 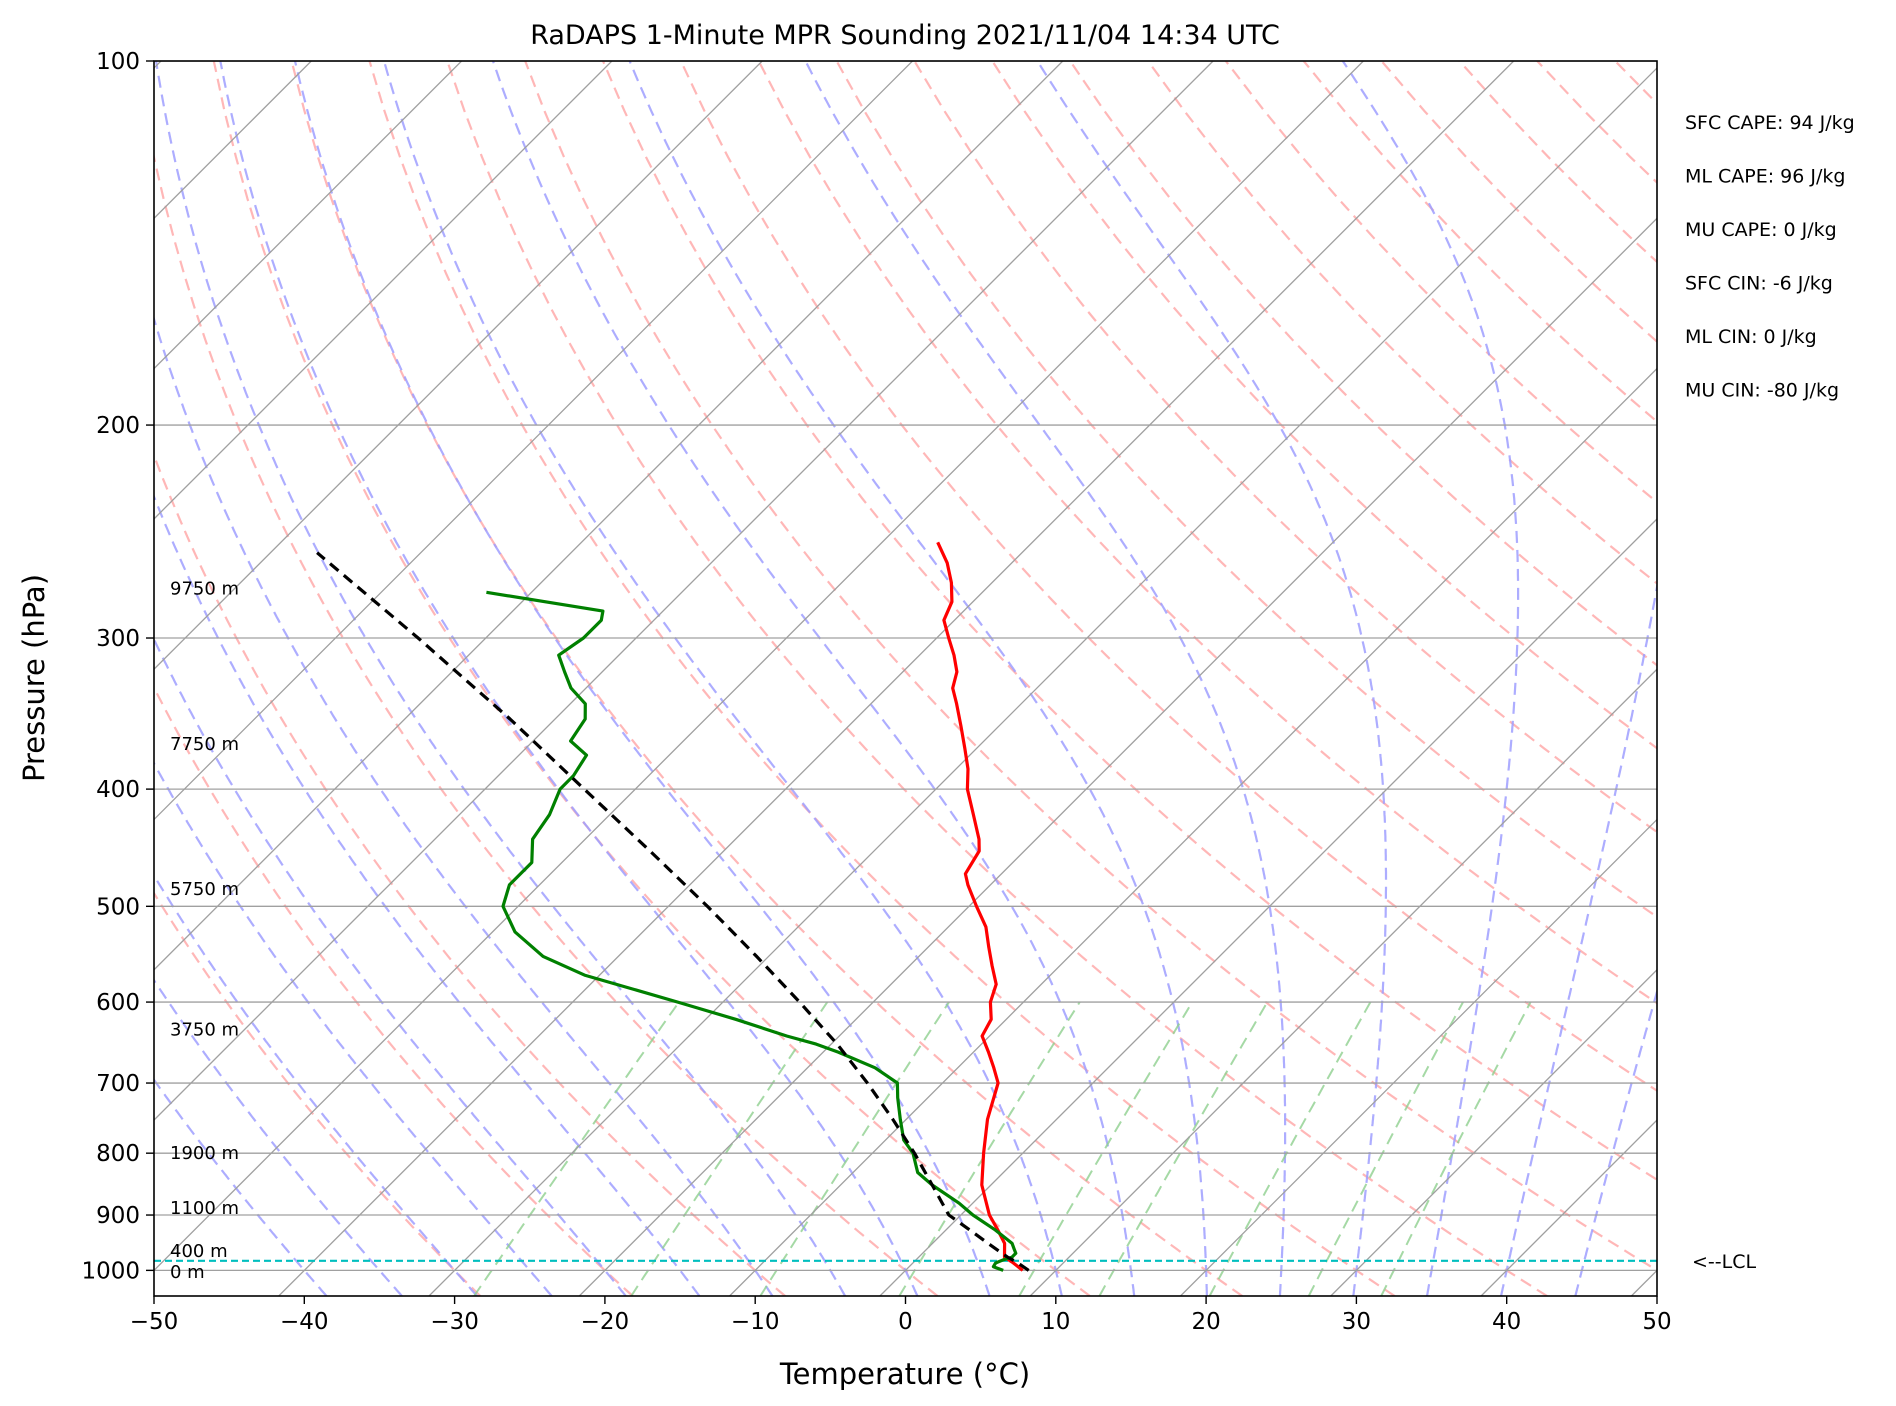 I want to click on x-tick-label: −40, so click(x=304, y=1322).